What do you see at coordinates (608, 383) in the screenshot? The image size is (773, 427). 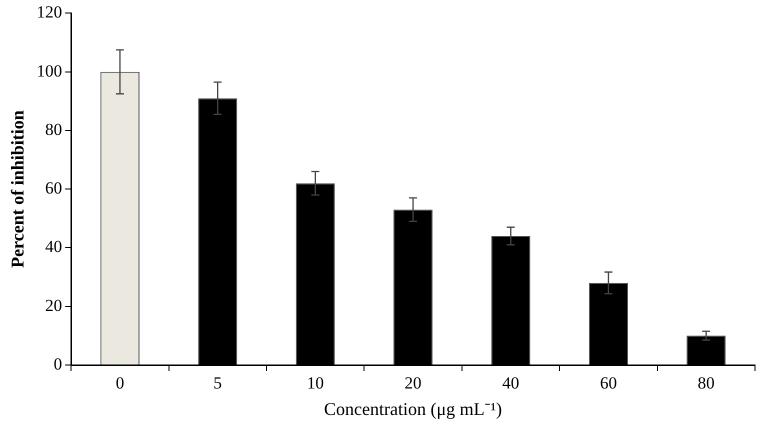 I see `x-tick-label: 60` at bounding box center [608, 383].